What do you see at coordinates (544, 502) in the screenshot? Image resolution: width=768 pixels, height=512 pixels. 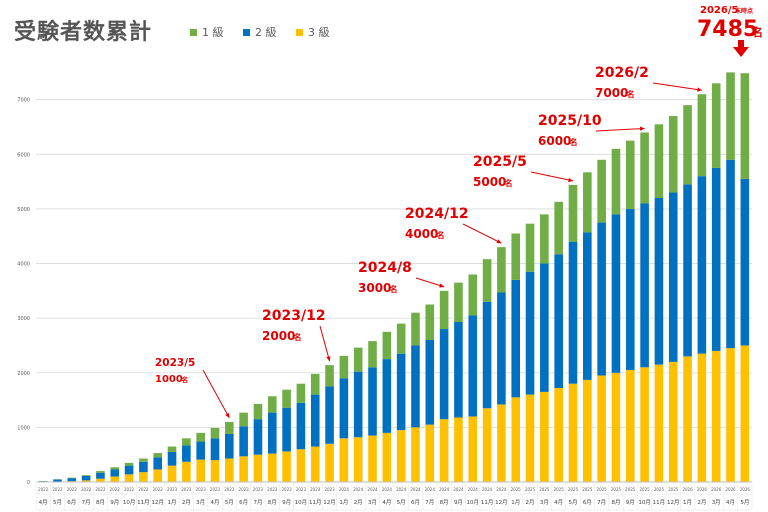 I see `x-tick-month-label: 3月` at bounding box center [544, 502].